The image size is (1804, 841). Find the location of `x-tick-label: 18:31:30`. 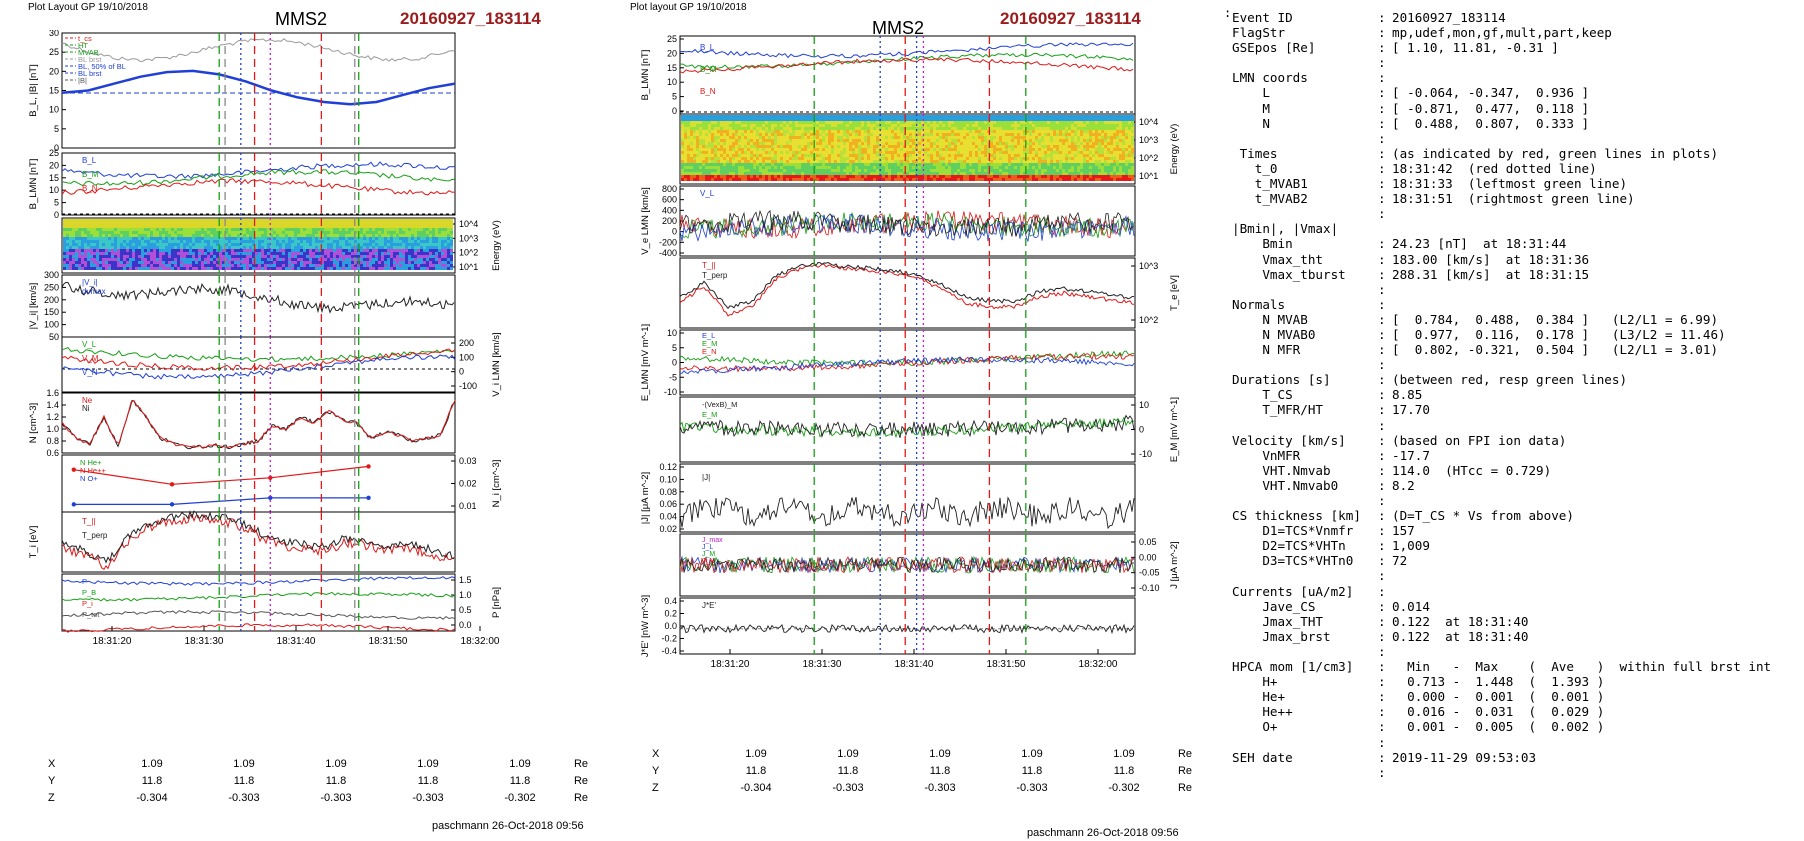

x-tick-label: 18:31:30 is located at coordinates (204, 641).